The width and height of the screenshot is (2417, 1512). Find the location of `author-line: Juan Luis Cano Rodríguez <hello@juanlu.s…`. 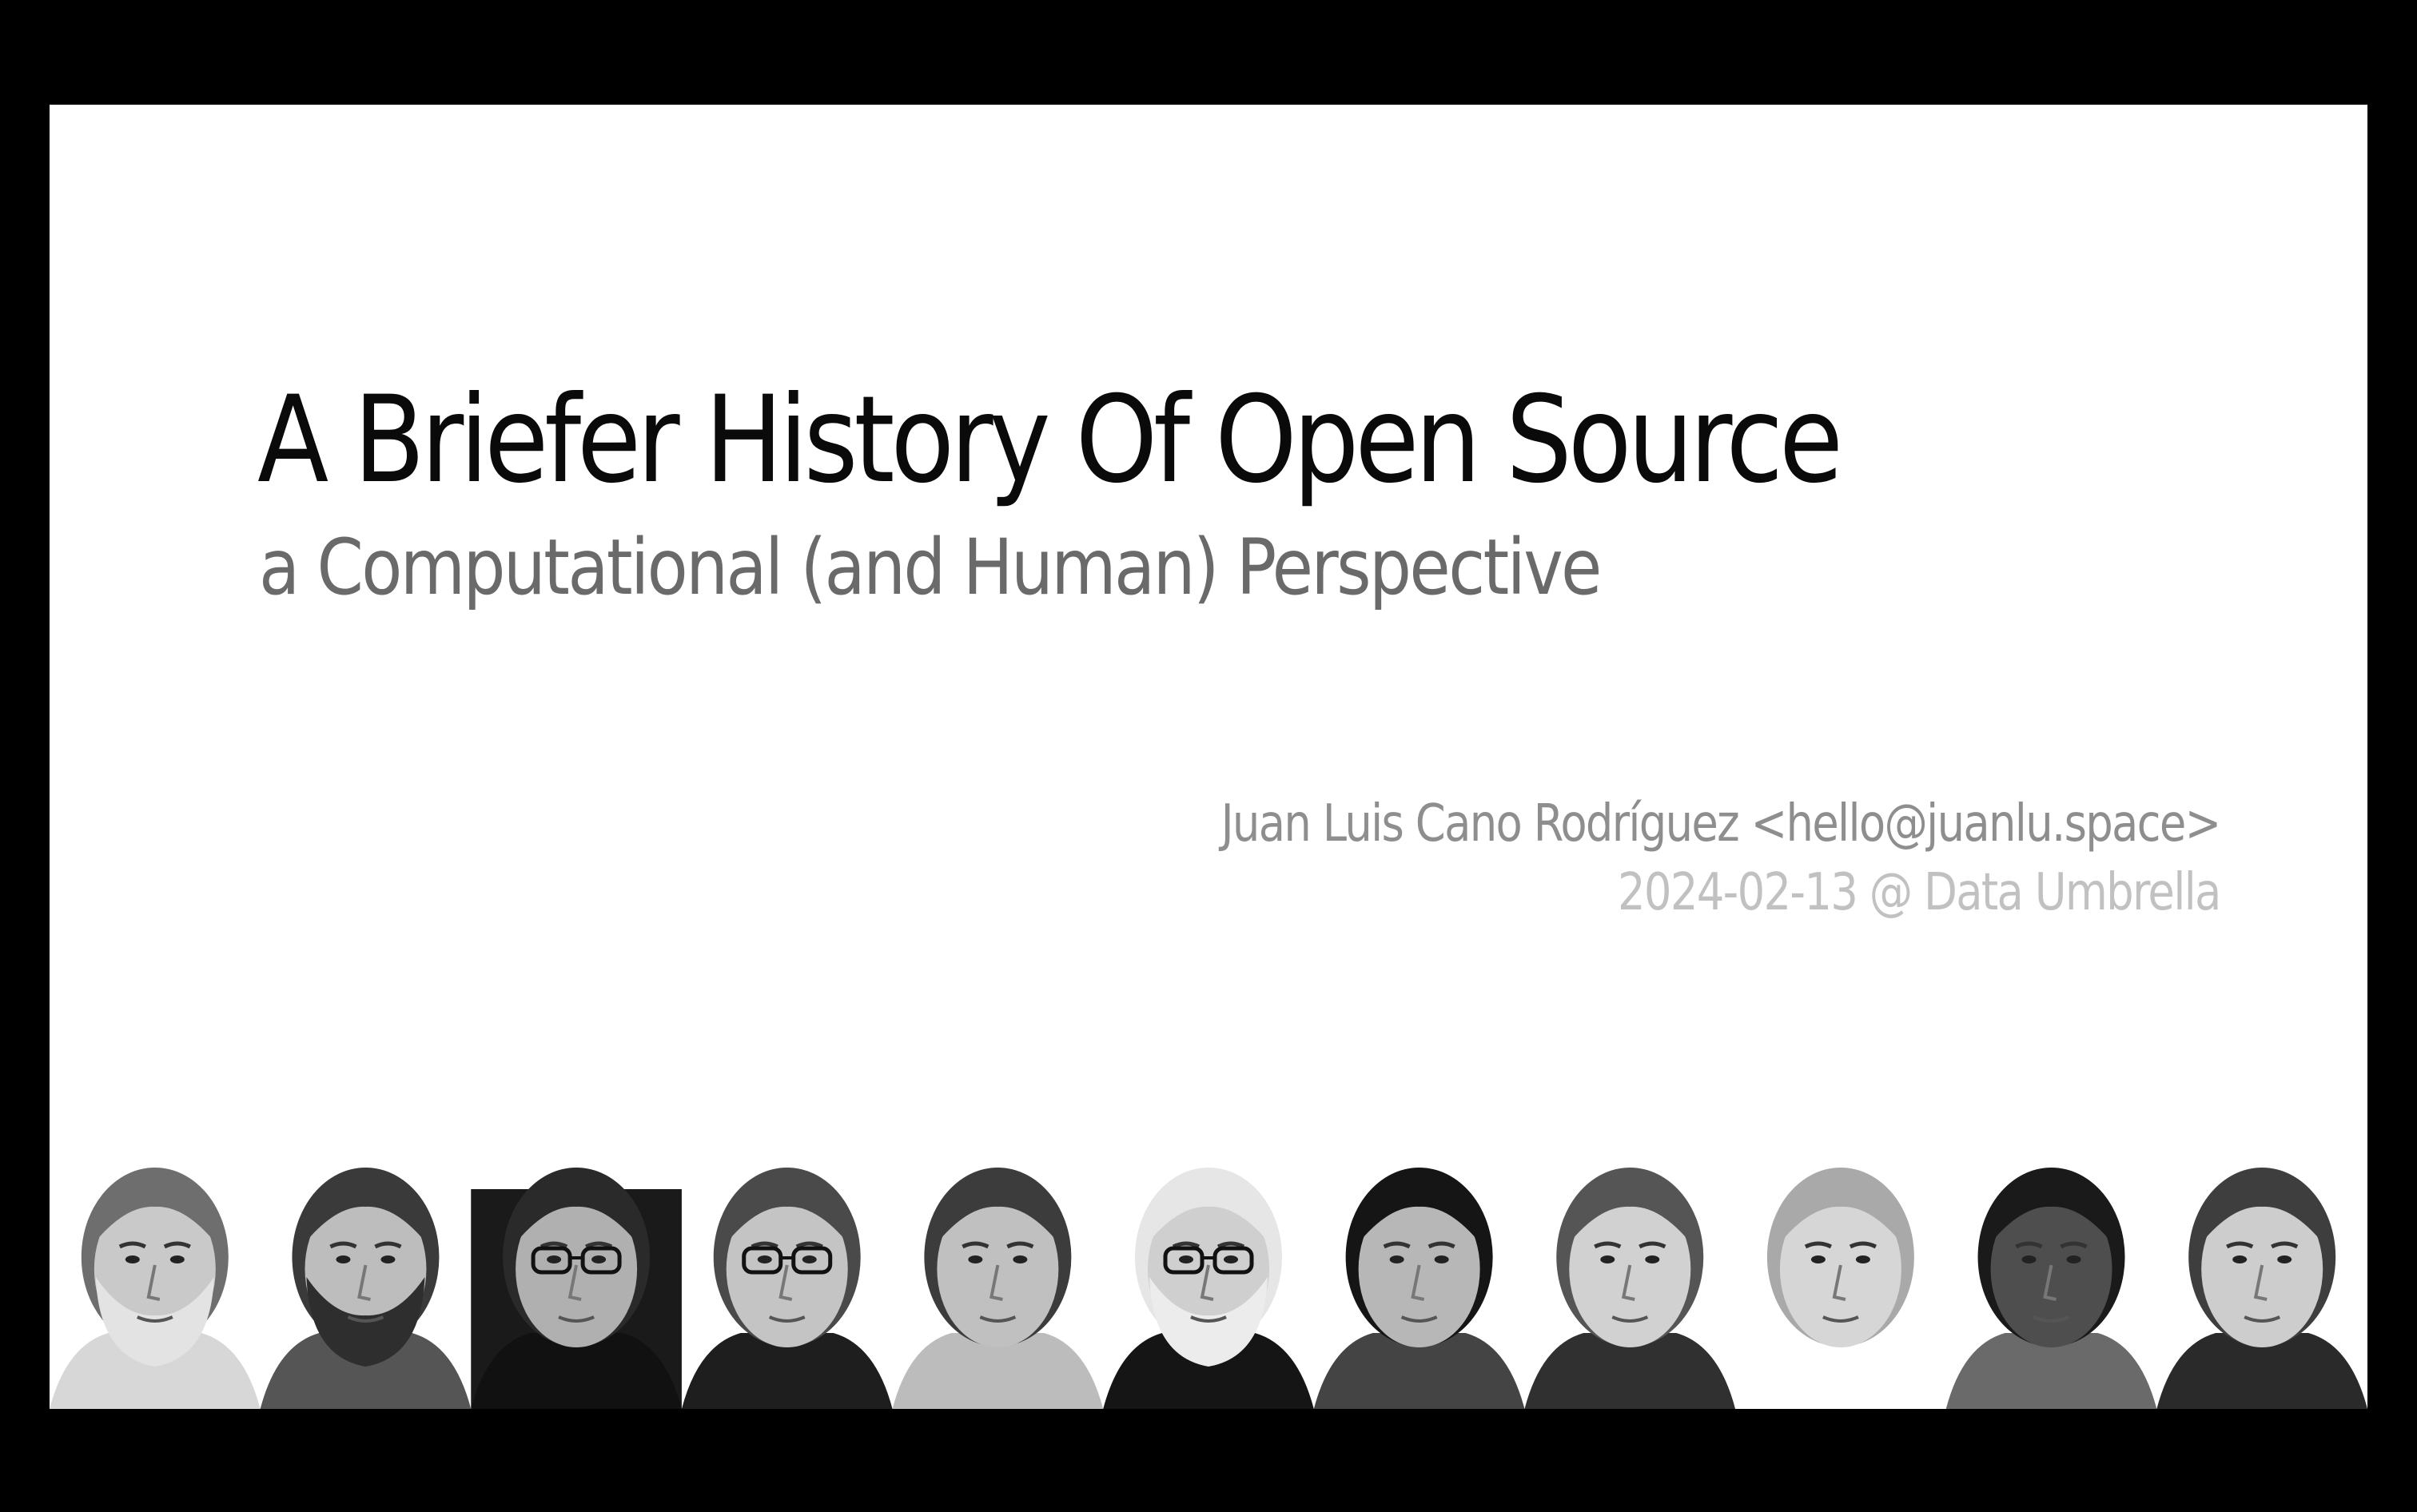

author-line: Juan Luis Cano Rodríguez <hello@juanlu.s… is located at coordinates (1722, 823).